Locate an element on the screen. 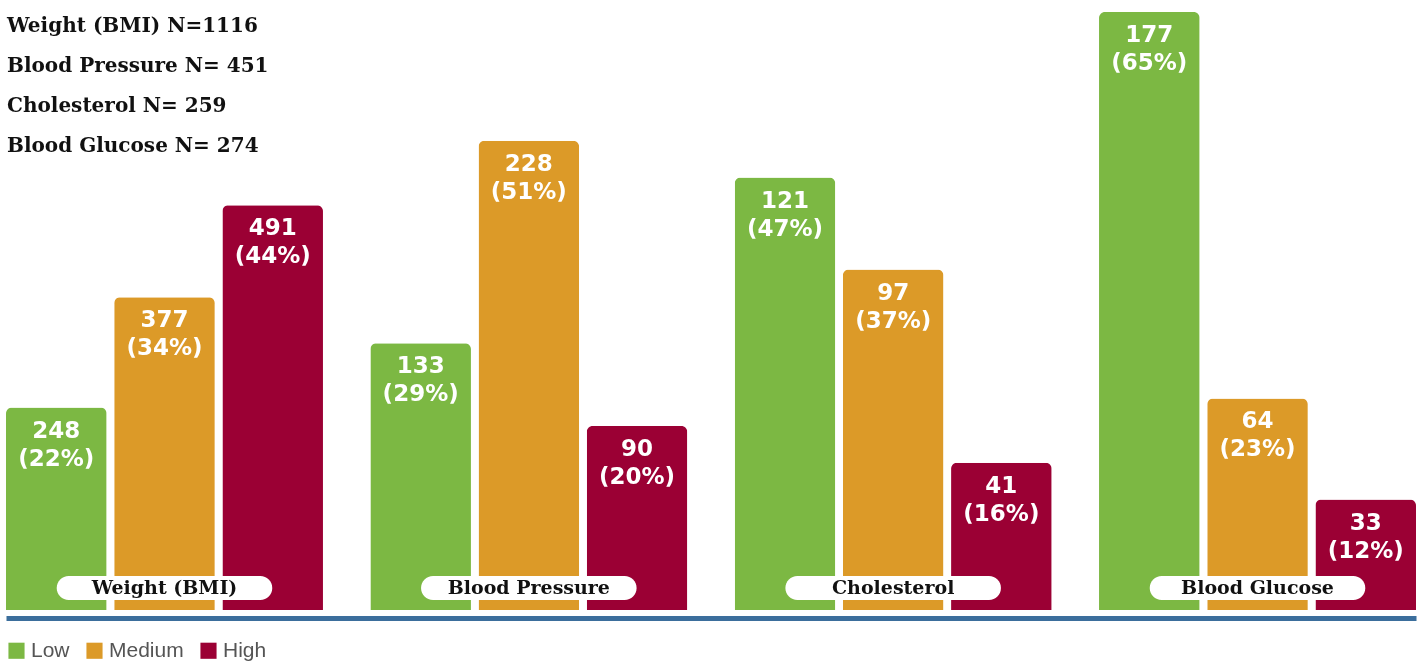 Image resolution: width=1422 pixels, height=661 pixels. data-label: 177 (65%) is located at coordinates (1149, 48).